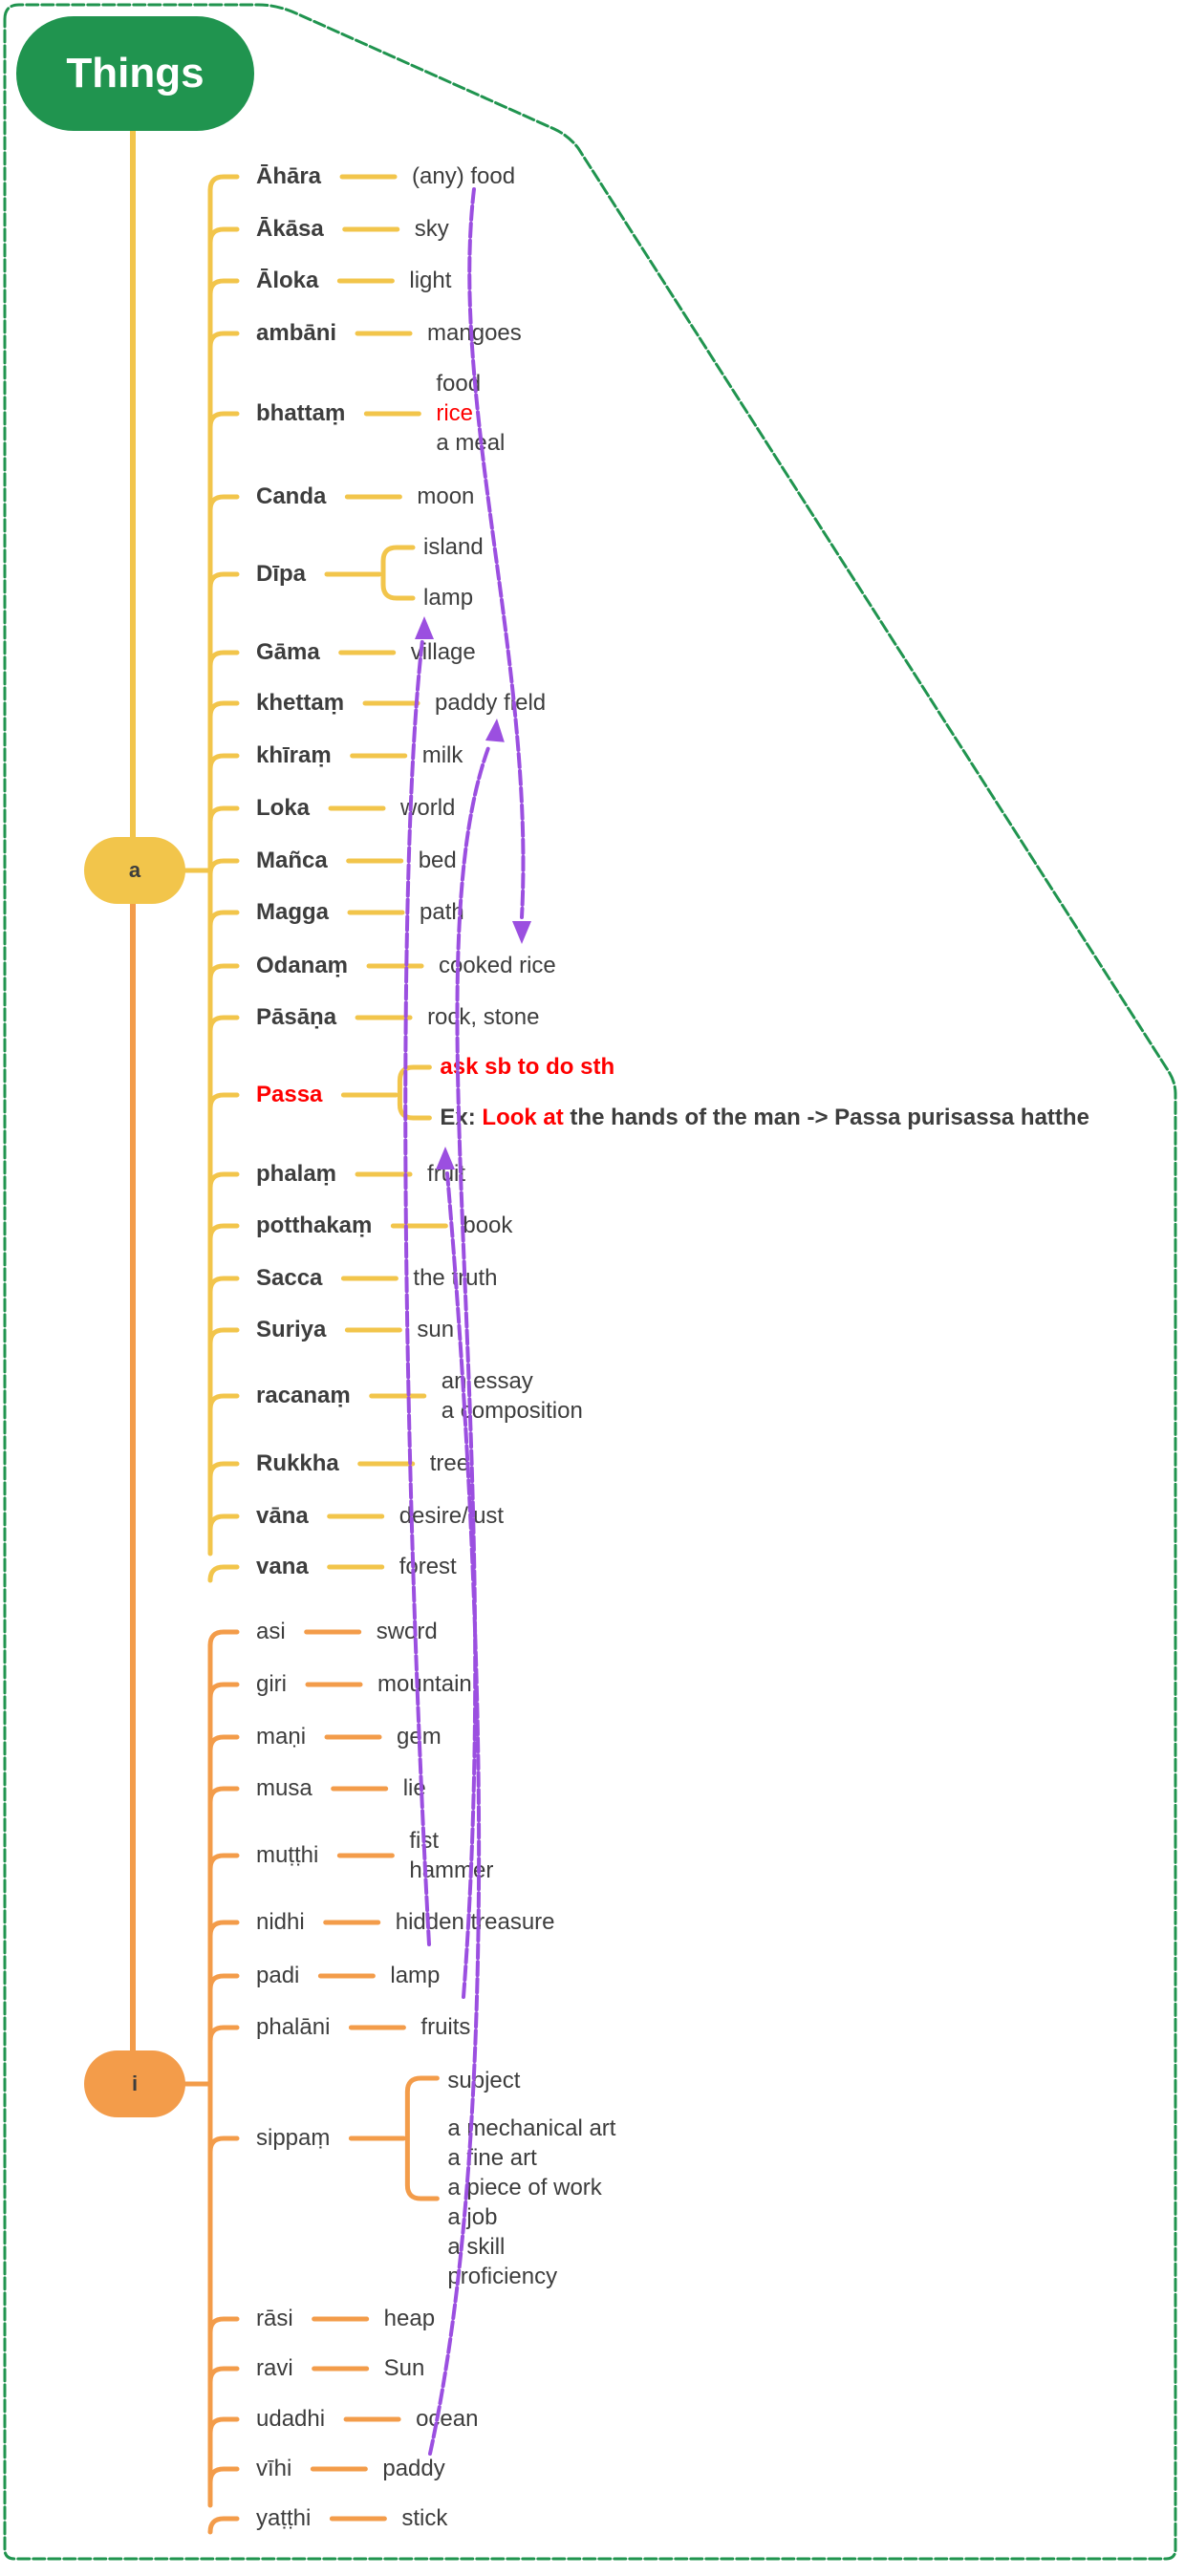 The width and height of the screenshot is (1185, 2576). What do you see at coordinates (315, 1225) in the screenshot?
I see `term-label: potthakaṃ` at bounding box center [315, 1225].